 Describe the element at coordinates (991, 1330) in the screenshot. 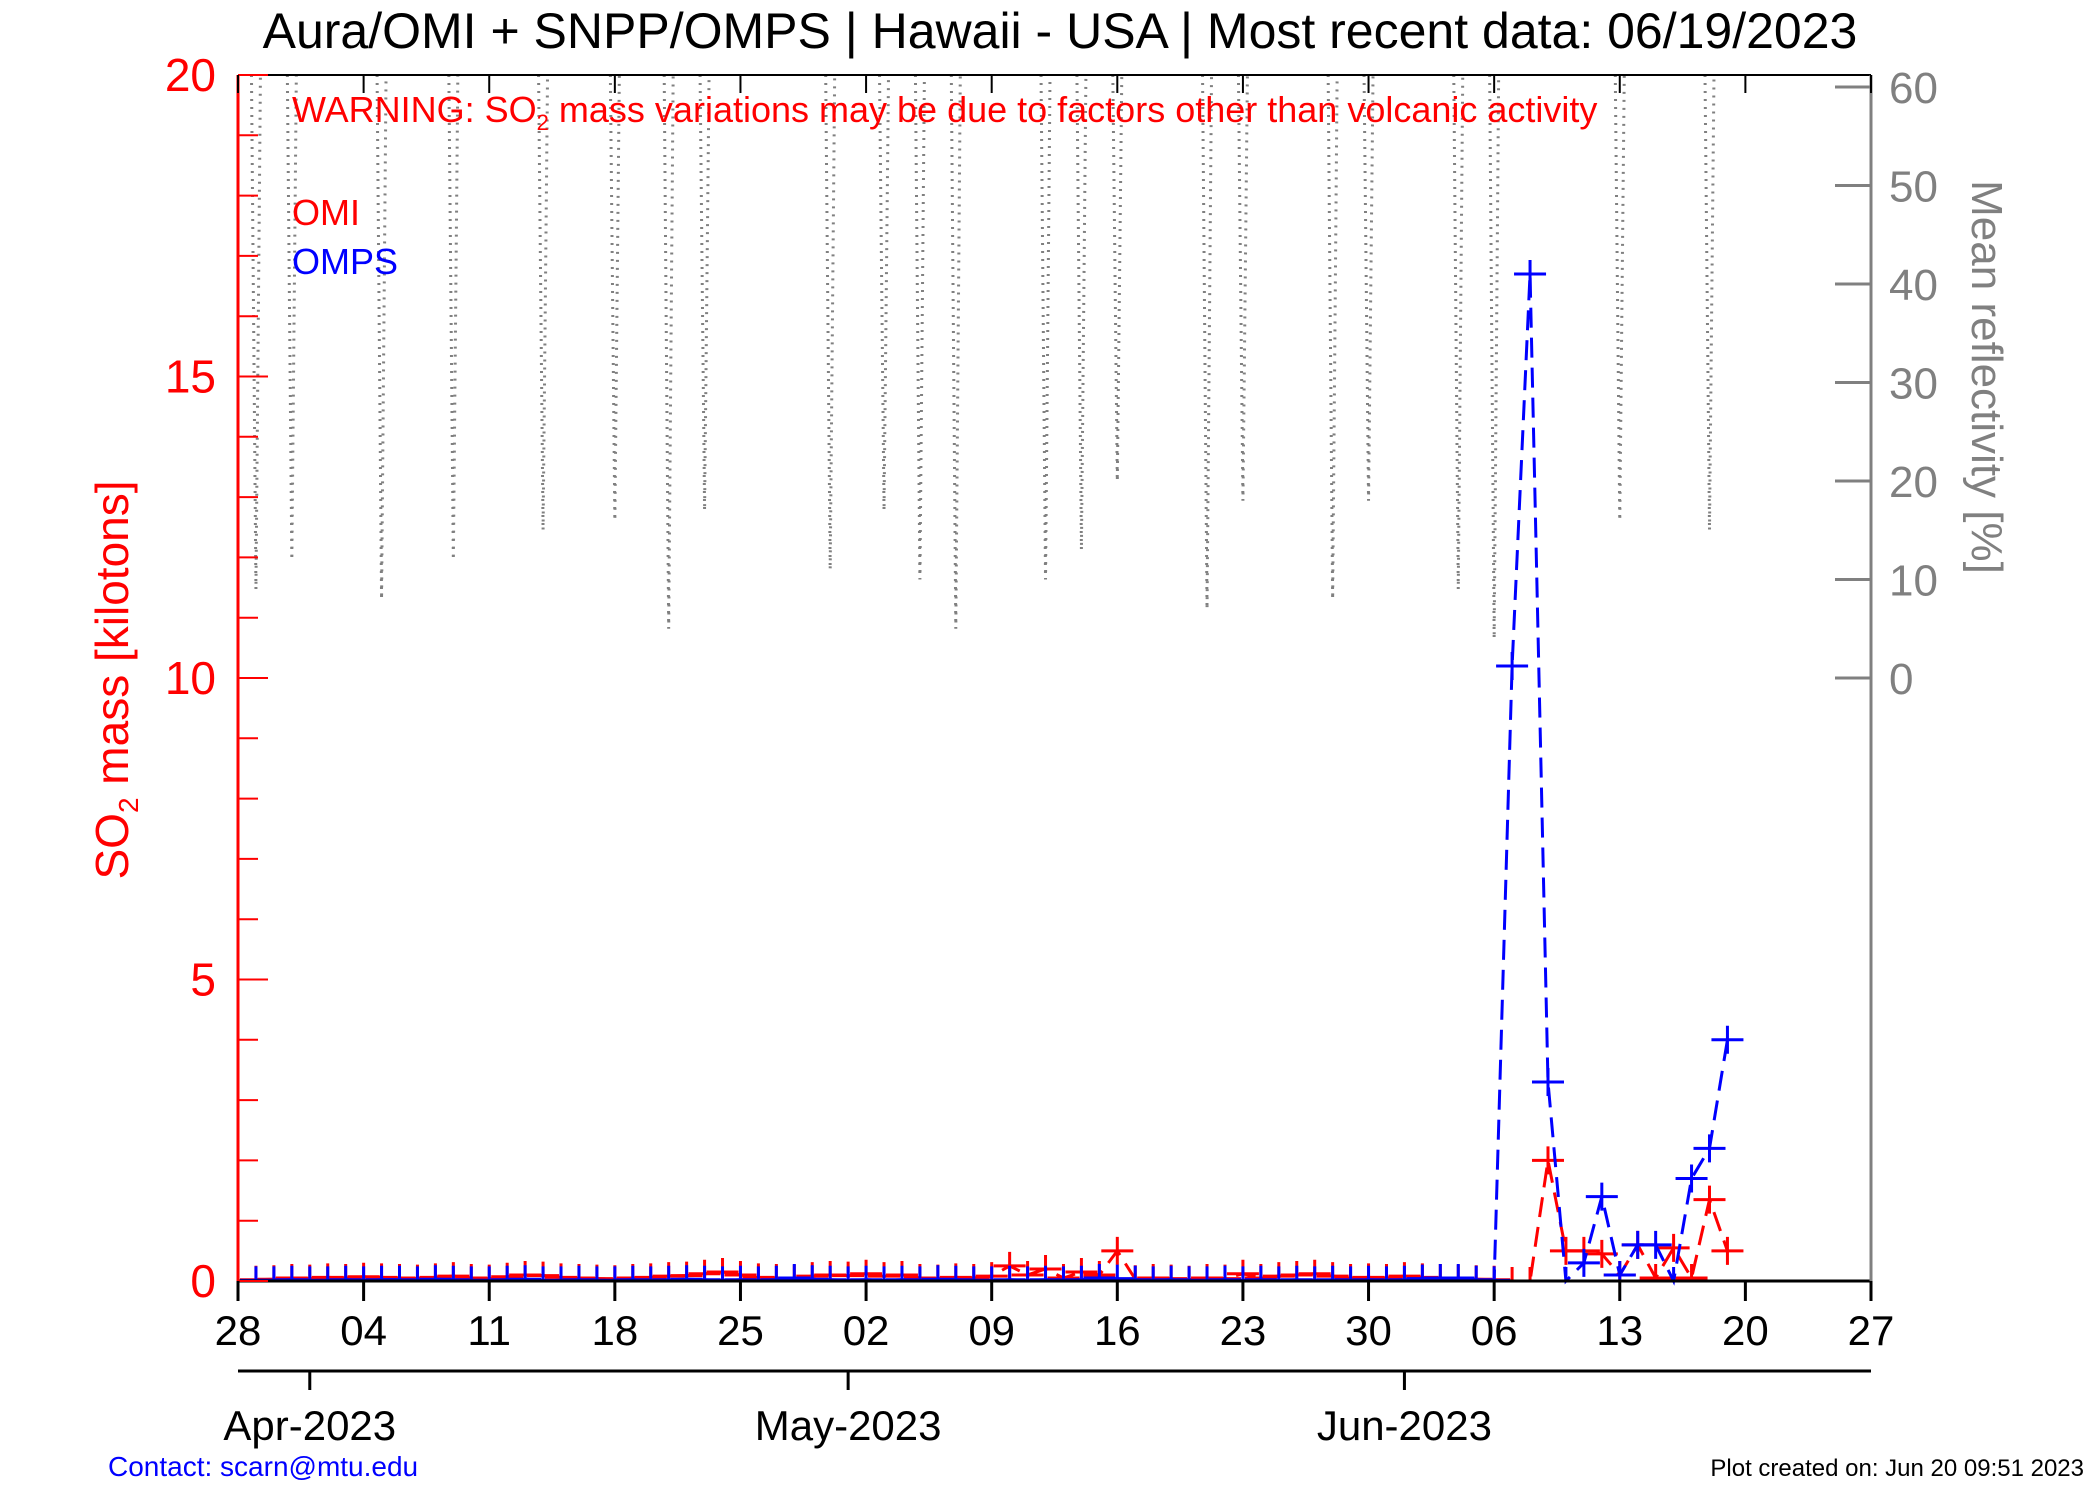

I see `x-tick-label: 09` at that location.